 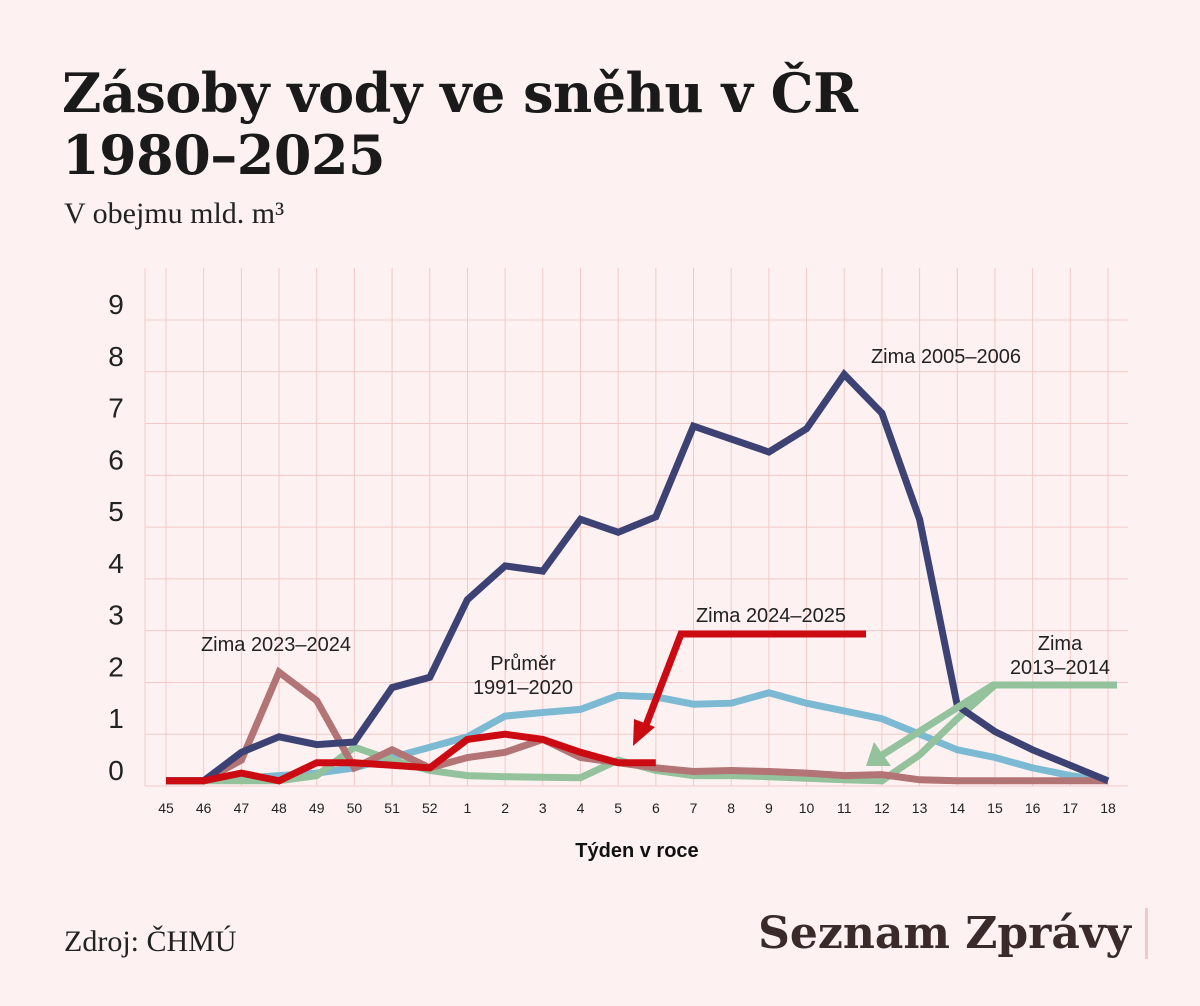 What do you see at coordinates (995, 808) in the screenshot?
I see `x-tick-label: 15` at bounding box center [995, 808].